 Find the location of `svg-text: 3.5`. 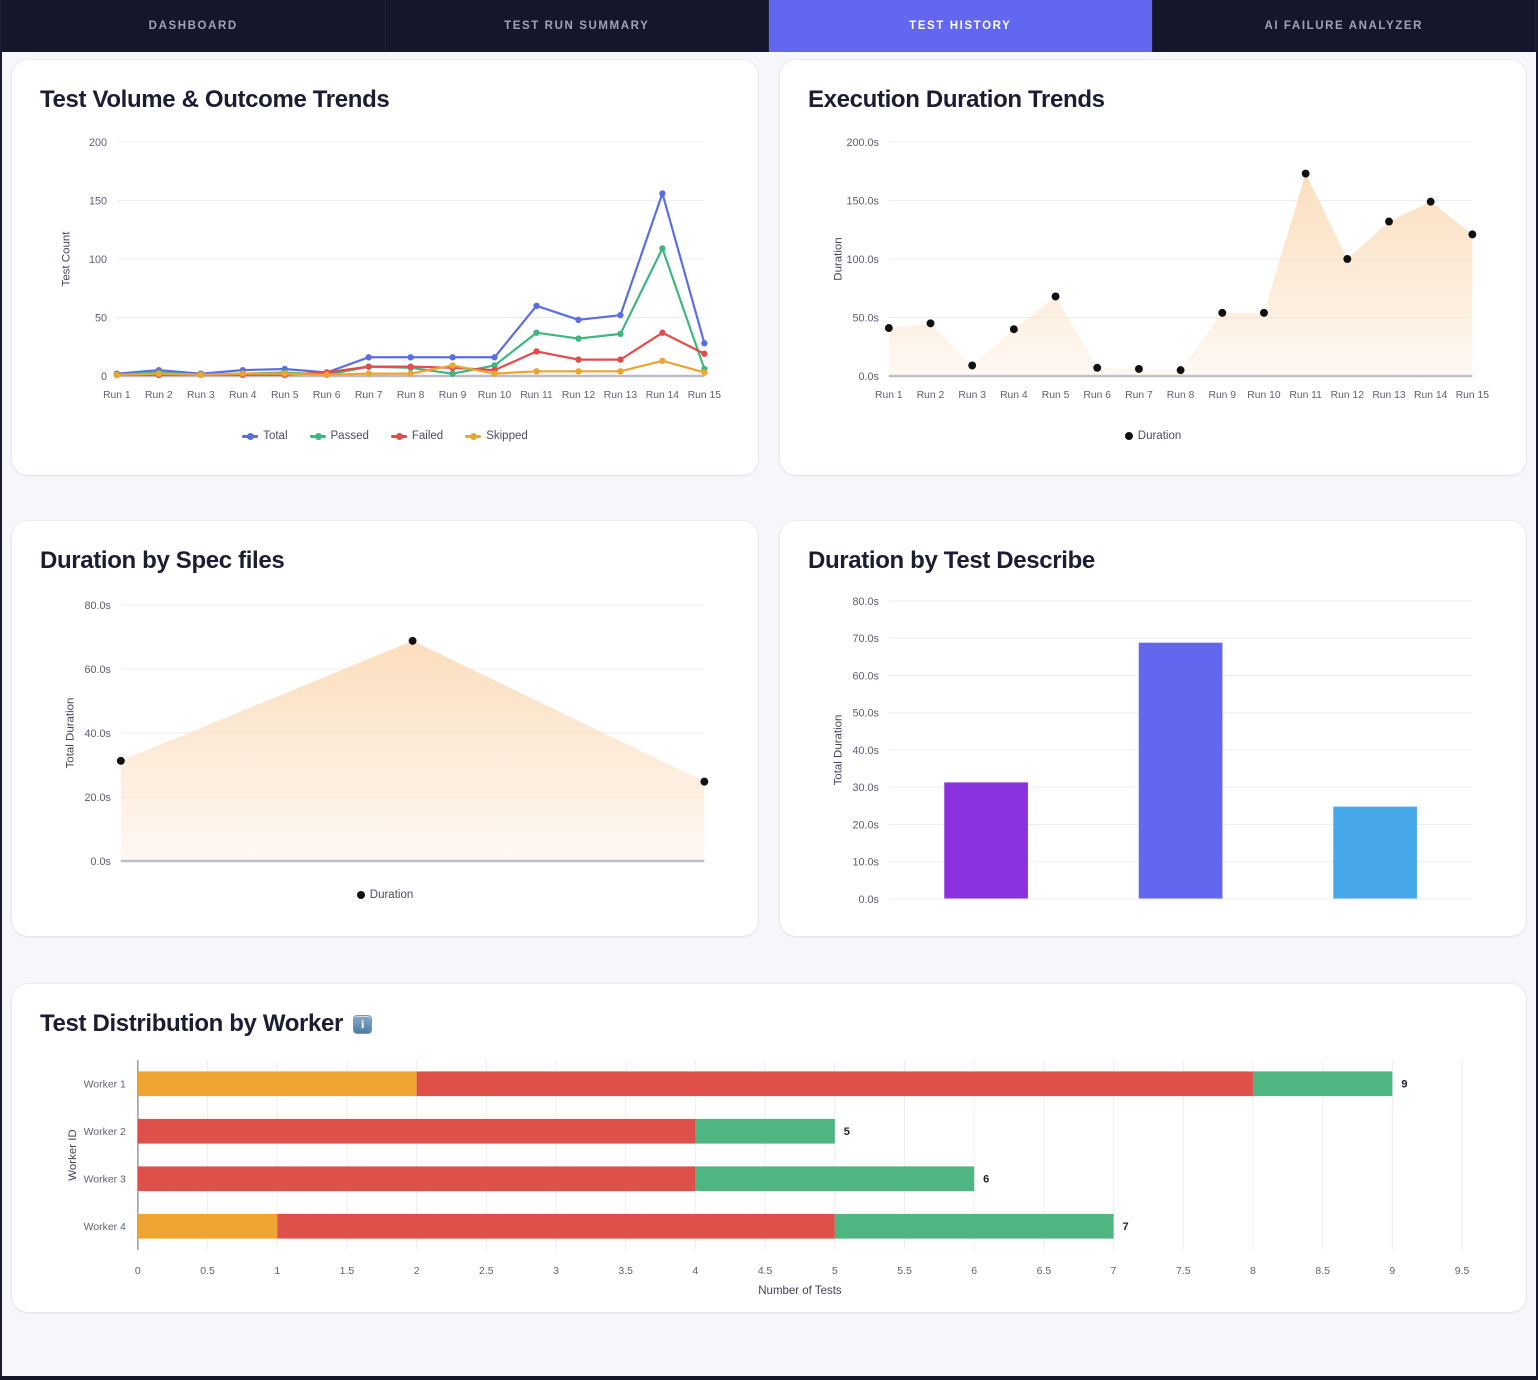

svg-text: 3.5 is located at coordinates (625, 1271).